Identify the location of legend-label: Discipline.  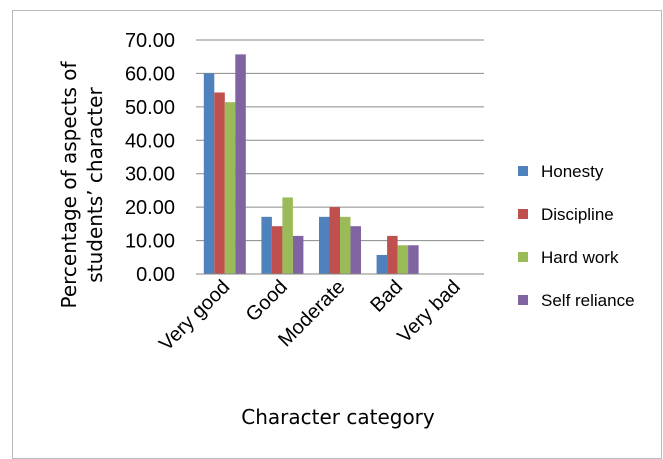
(577, 214).